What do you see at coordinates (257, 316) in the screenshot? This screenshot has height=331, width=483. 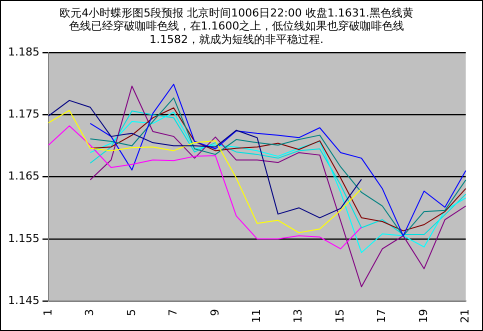 I see `x-tick-label: 11` at bounding box center [257, 316].